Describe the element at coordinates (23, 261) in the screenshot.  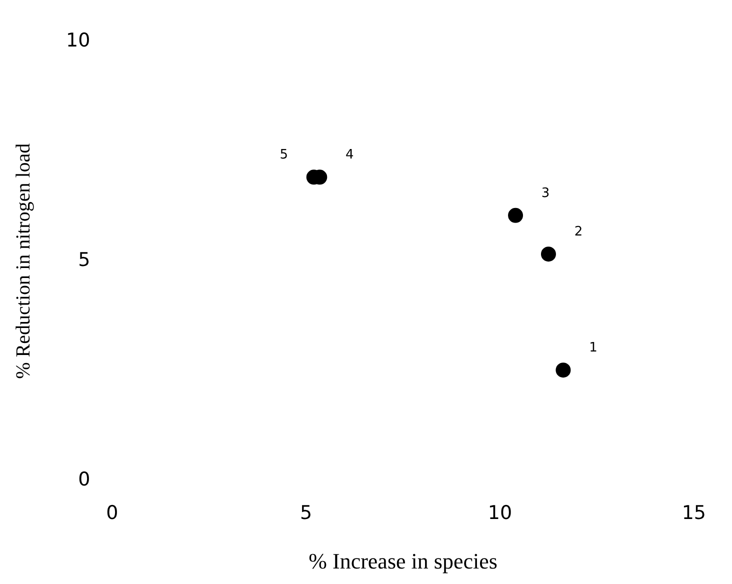
I see `y-axis-title: % Reduction in nitrogen load` at that location.